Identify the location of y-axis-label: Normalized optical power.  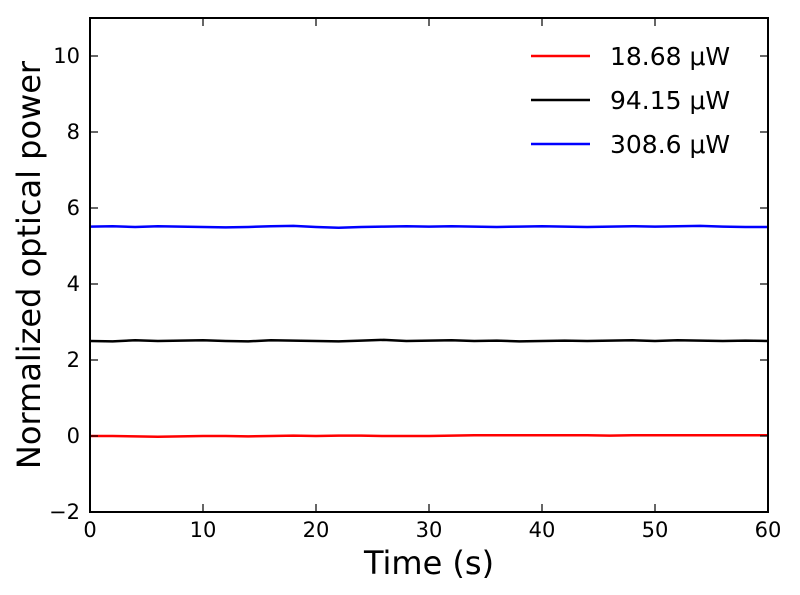
(29, 264).